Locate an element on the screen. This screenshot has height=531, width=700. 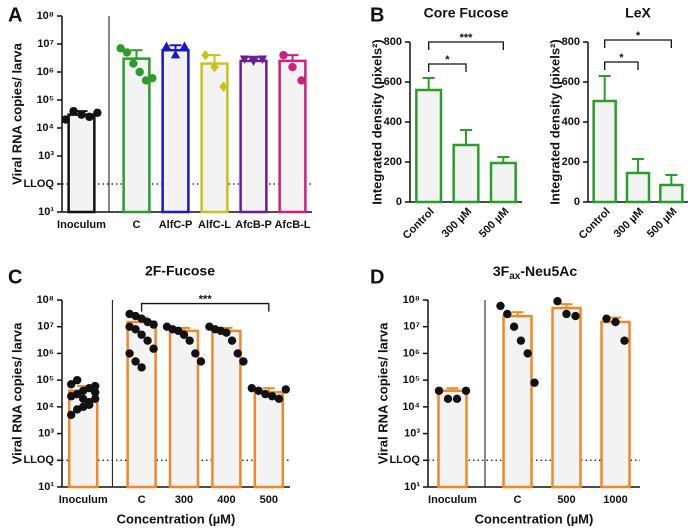
panel-label: D is located at coordinates (377, 277).